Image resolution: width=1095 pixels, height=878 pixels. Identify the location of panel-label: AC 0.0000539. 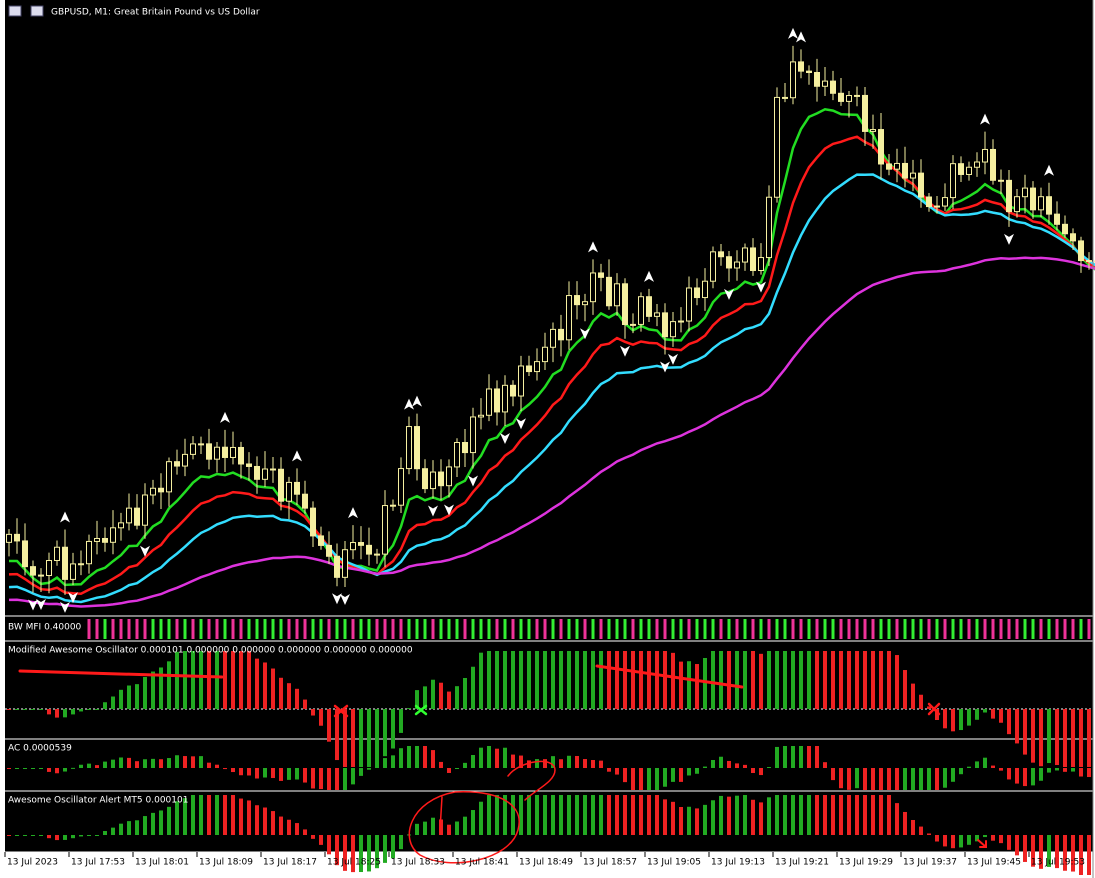
(40, 749).